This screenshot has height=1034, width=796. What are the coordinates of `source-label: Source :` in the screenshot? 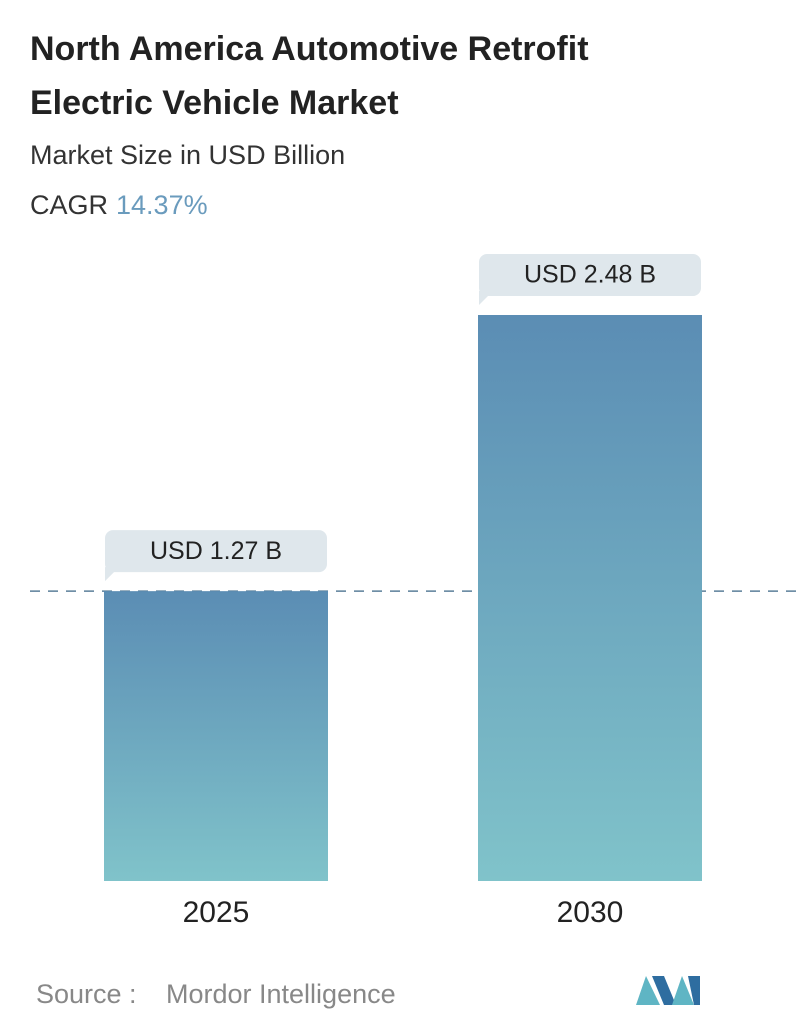 It's located at (86, 994).